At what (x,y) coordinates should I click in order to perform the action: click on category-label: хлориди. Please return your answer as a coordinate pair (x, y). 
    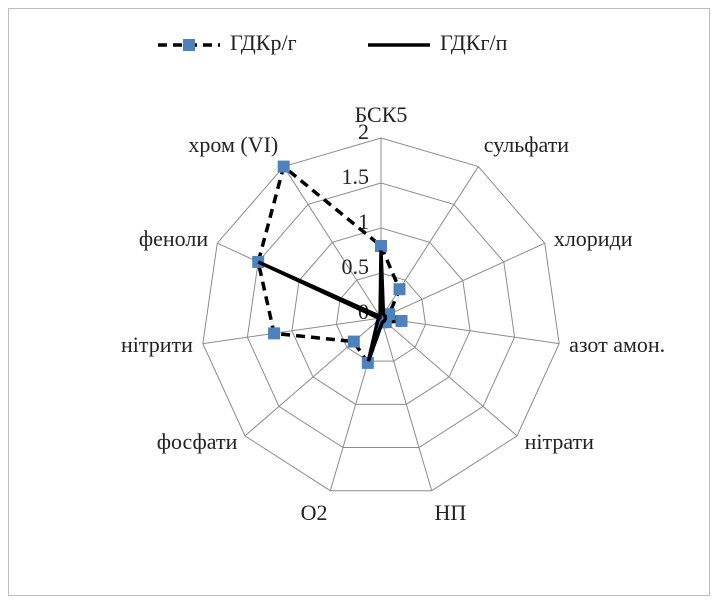
    Looking at the image, I should click on (593, 239).